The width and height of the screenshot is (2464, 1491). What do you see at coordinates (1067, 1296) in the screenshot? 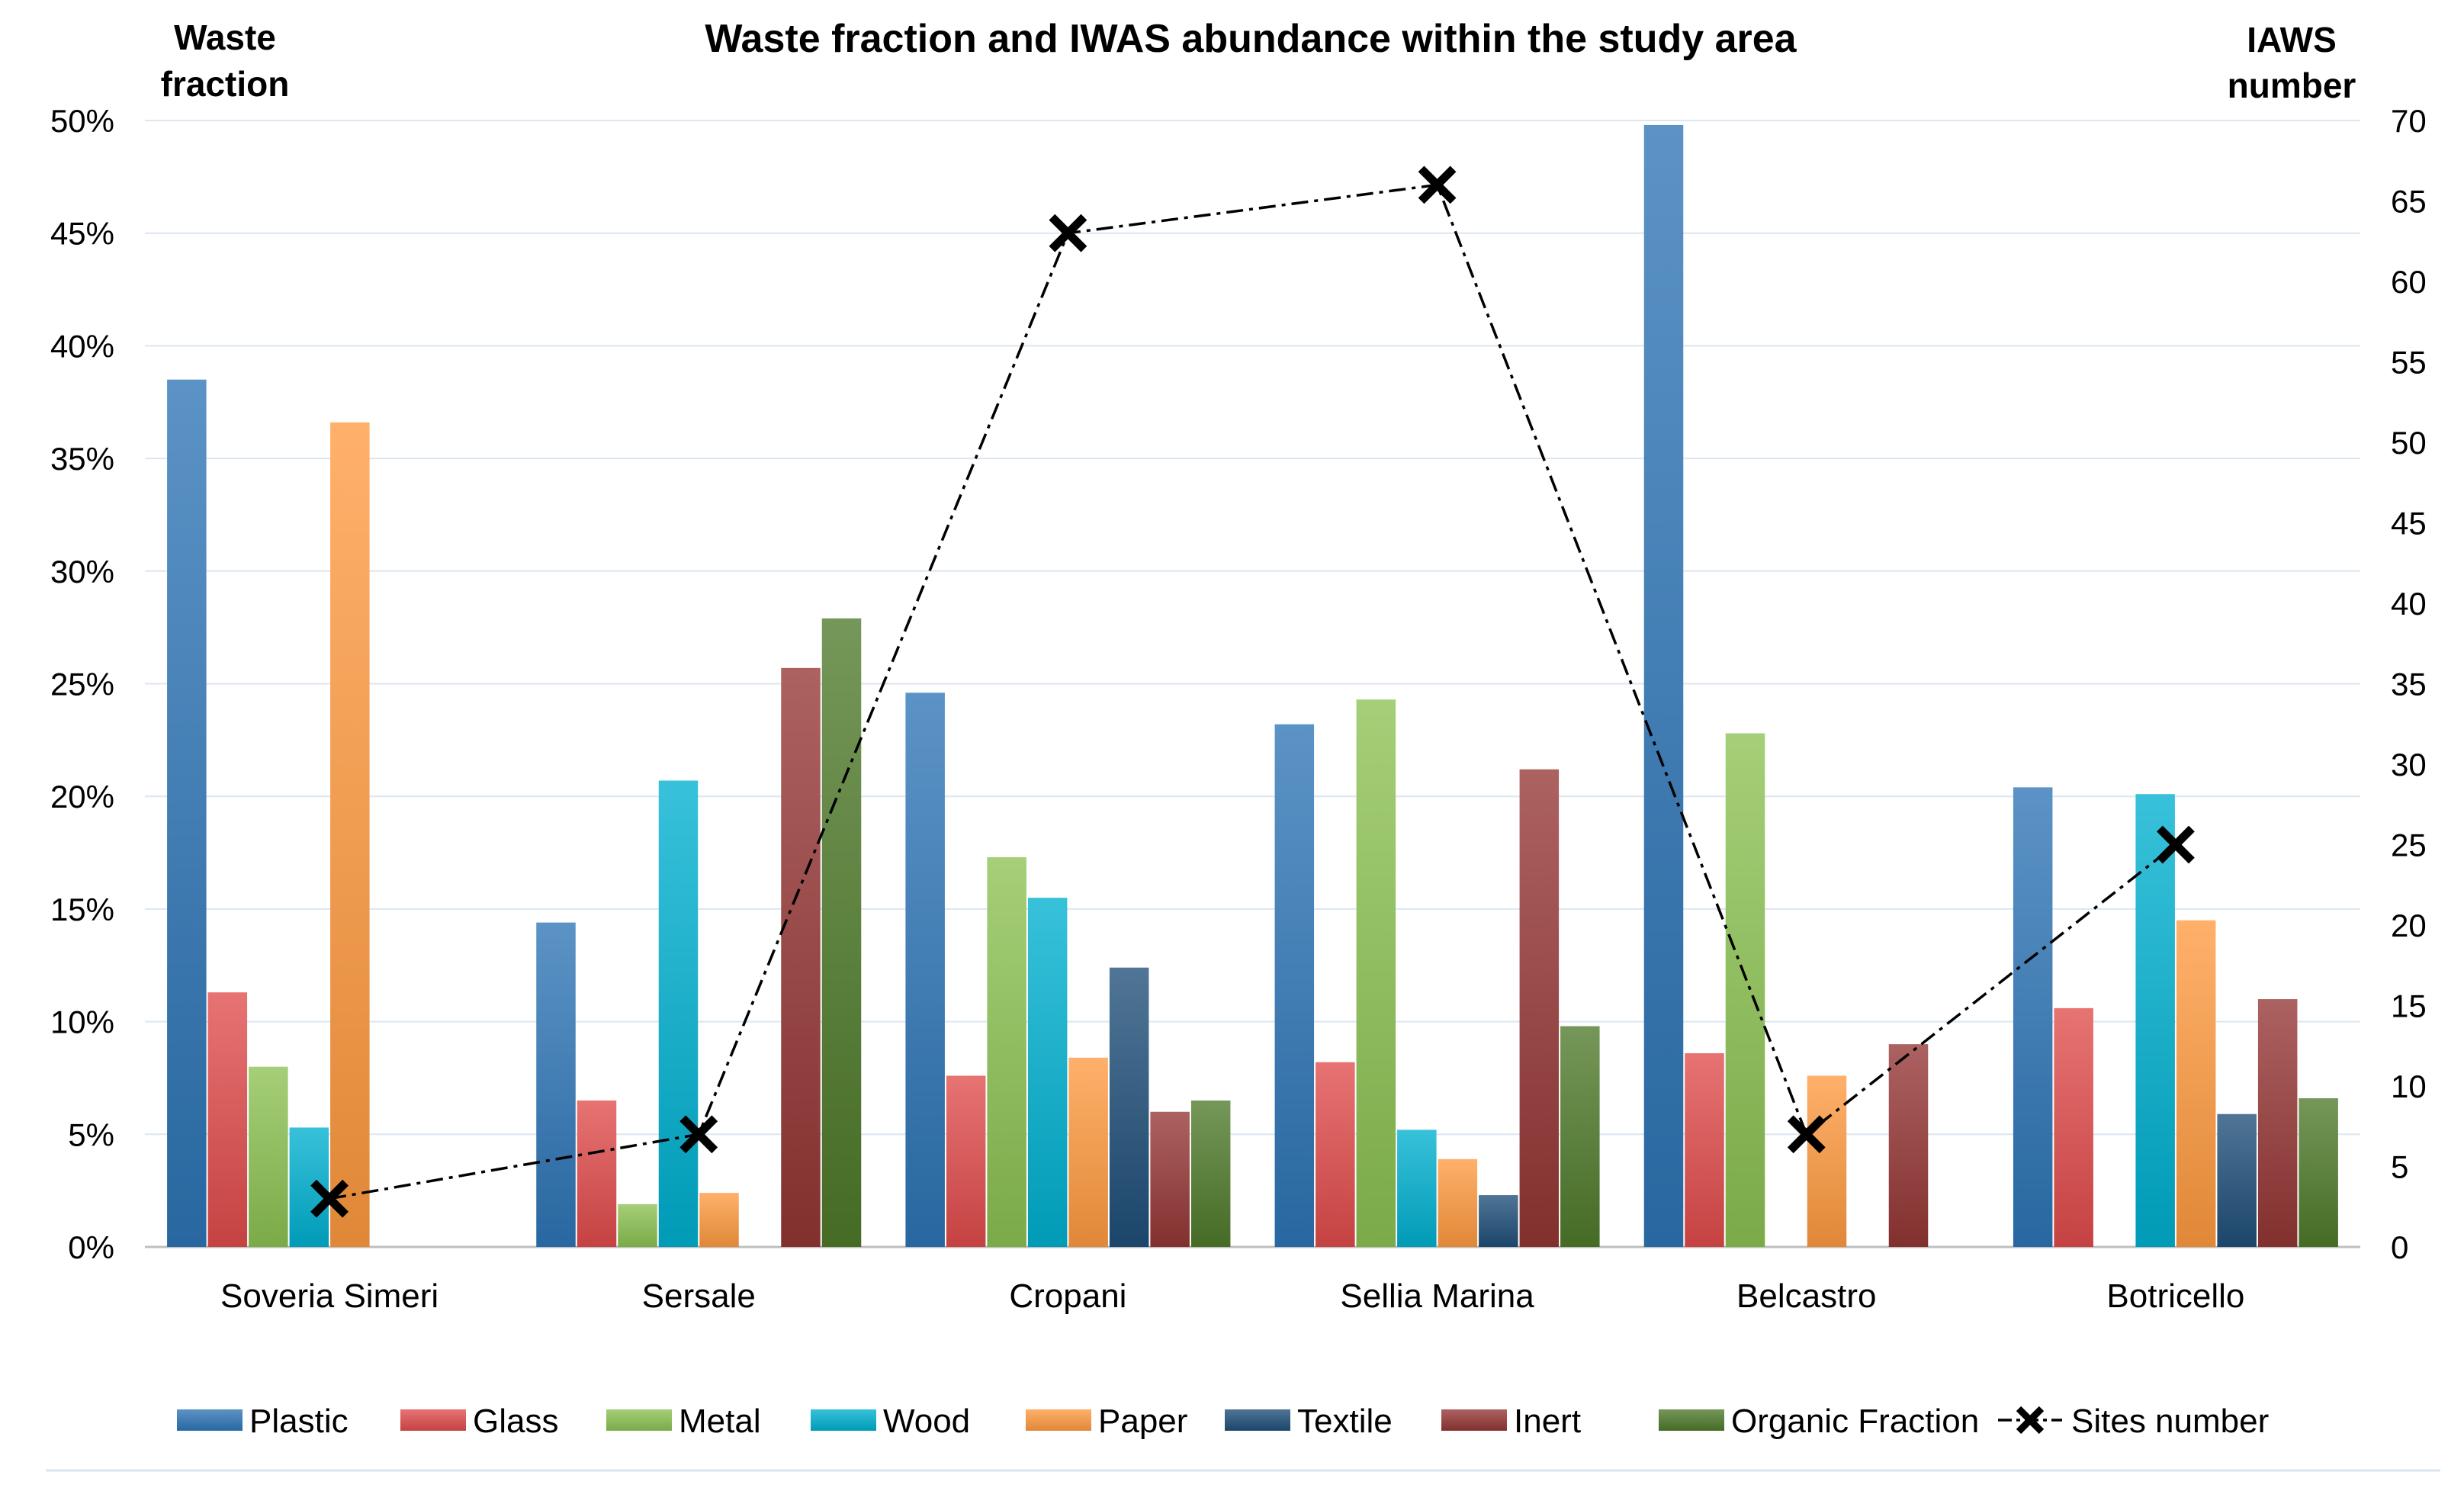
I see `category-label: Cropani` at bounding box center [1067, 1296].